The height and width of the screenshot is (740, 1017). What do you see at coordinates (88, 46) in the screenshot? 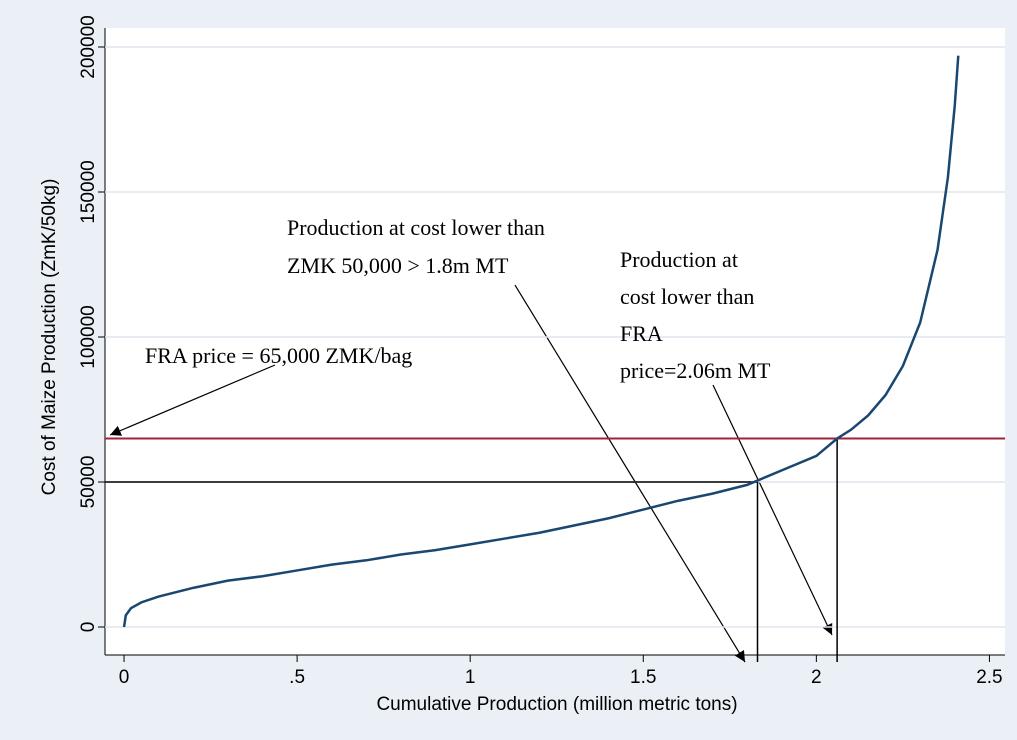
I see `y-tick-label: 200000` at bounding box center [88, 46].